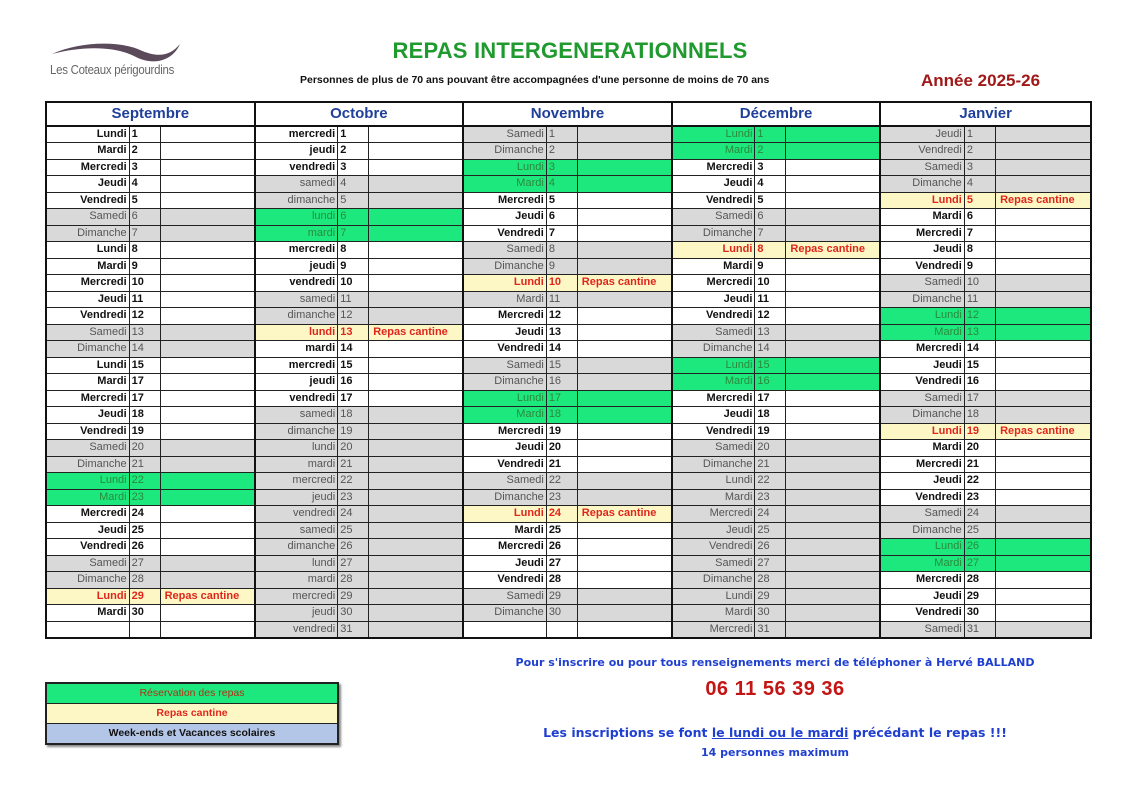 Image resolution: width=1140 pixels, height=805 pixels. I want to click on day-row: Vendredi 19, so click(150, 432).